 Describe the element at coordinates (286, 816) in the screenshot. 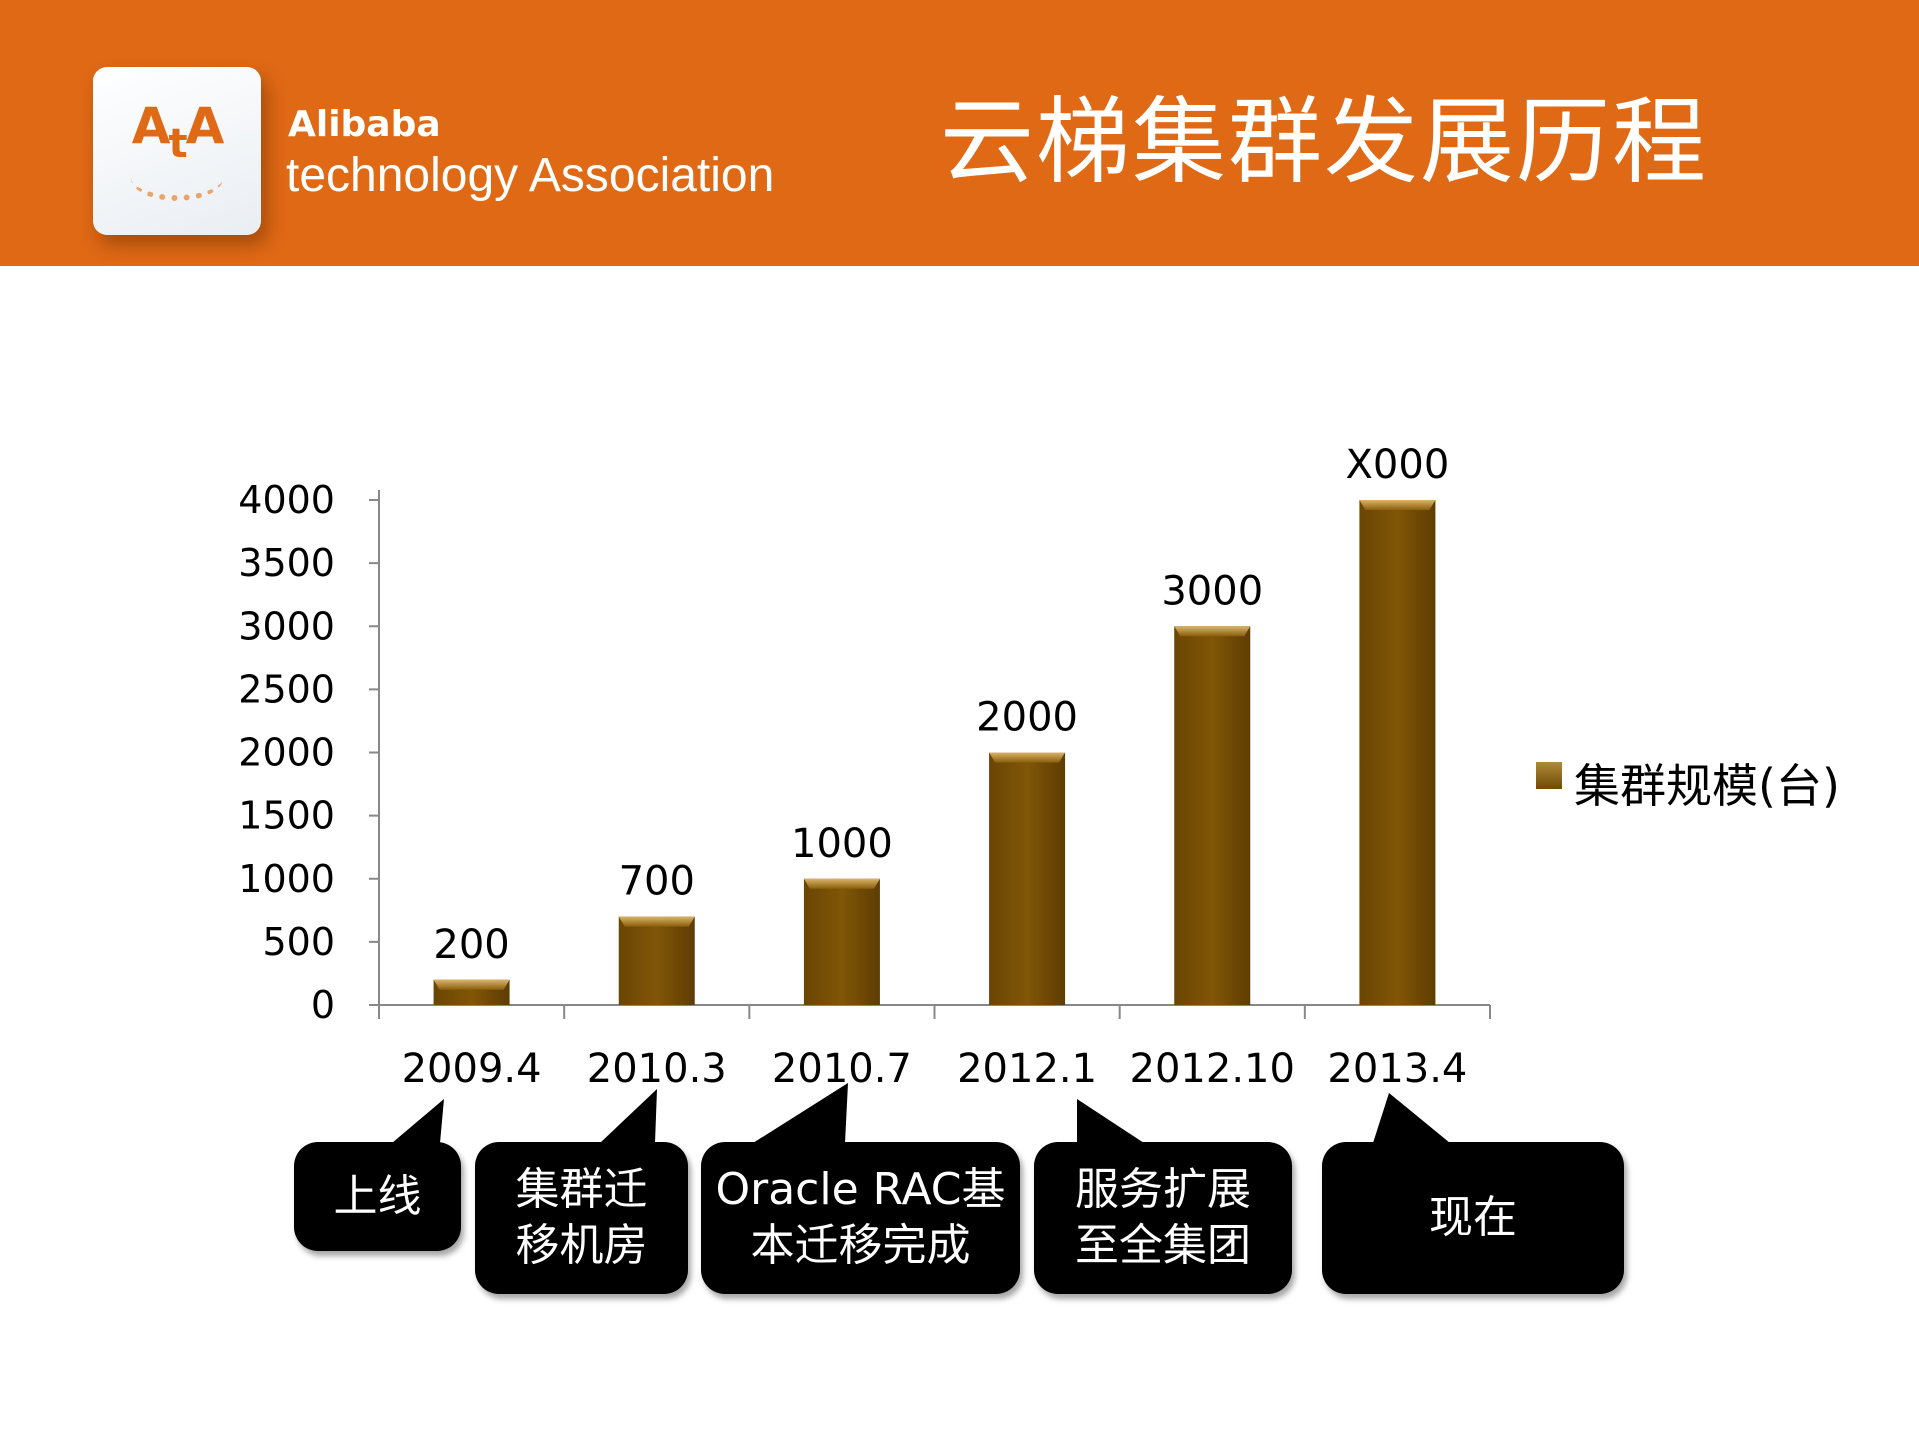

I see `y-tick-label: 1500` at that location.